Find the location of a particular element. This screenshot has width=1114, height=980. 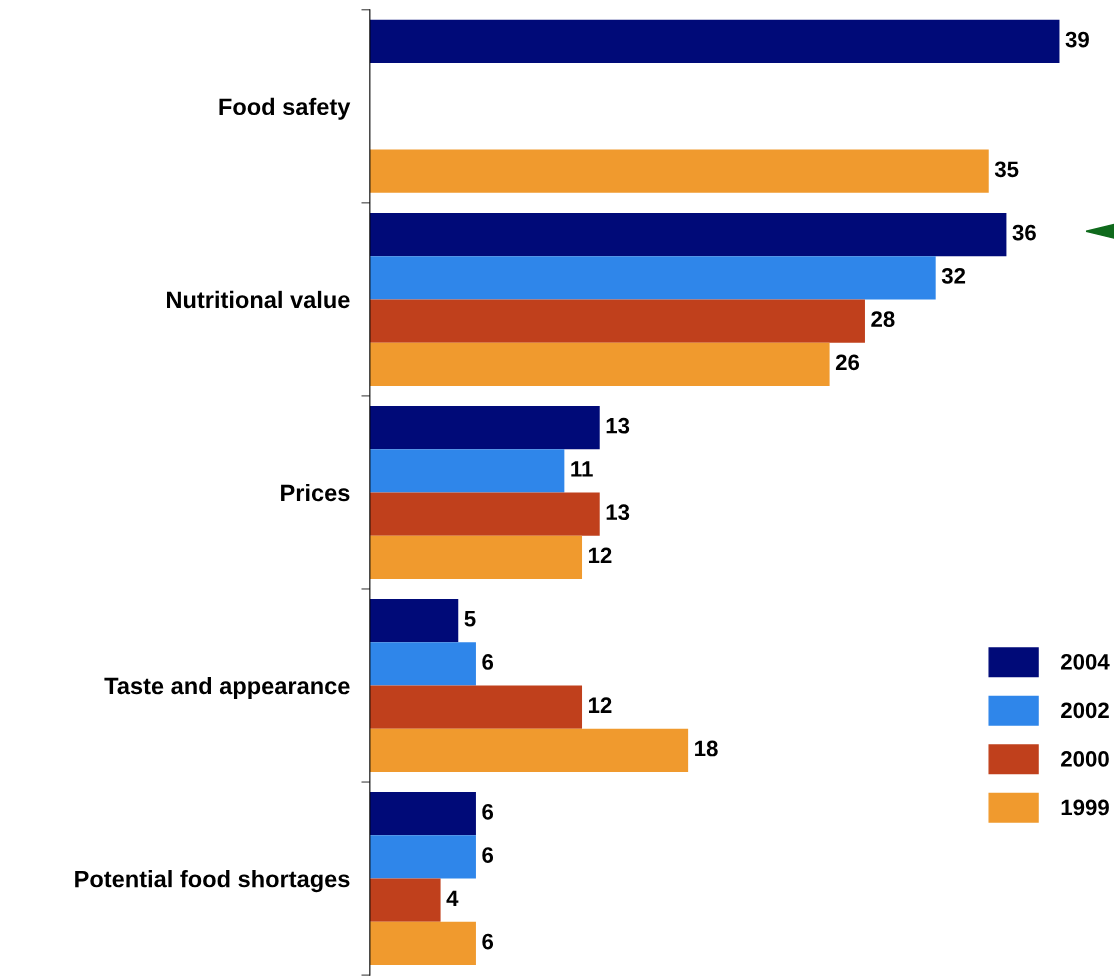

y-tick-label: Food safety is located at coordinates (285, 108).